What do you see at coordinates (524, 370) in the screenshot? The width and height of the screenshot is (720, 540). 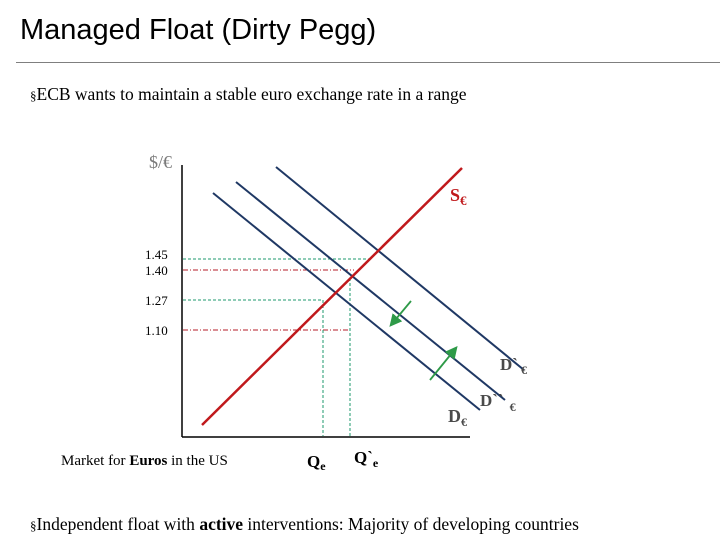 I see `demand-prime-label-sub: €` at bounding box center [524, 370].